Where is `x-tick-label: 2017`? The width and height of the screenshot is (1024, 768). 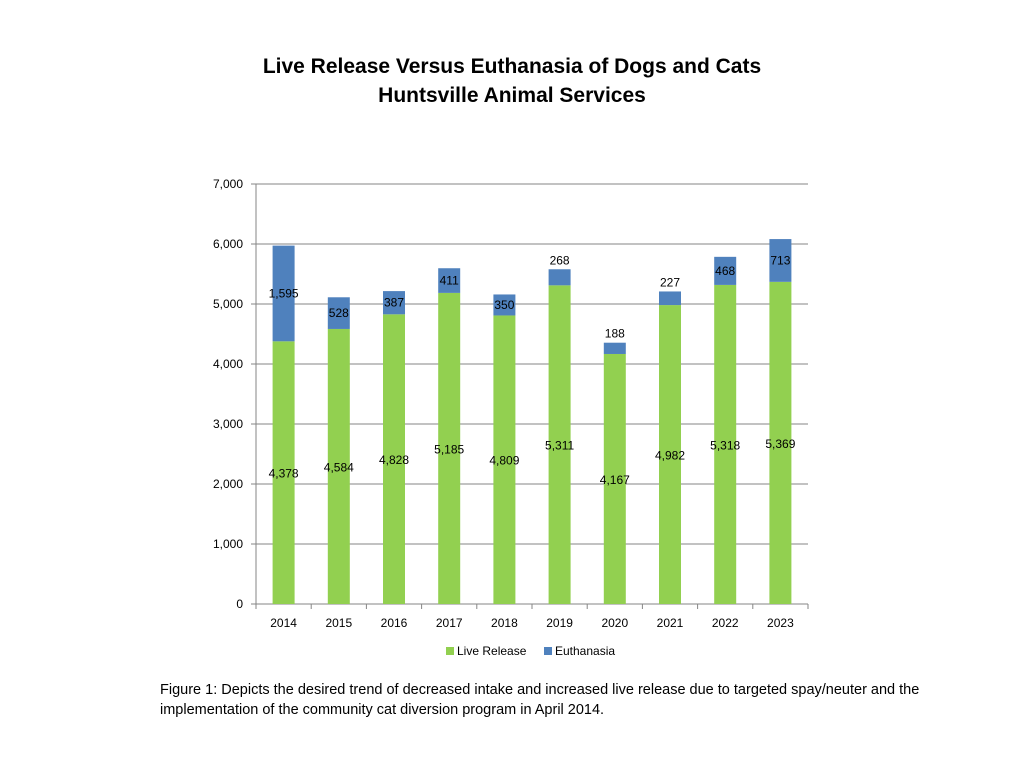
x-tick-label: 2017 is located at coordinates (449, 623).